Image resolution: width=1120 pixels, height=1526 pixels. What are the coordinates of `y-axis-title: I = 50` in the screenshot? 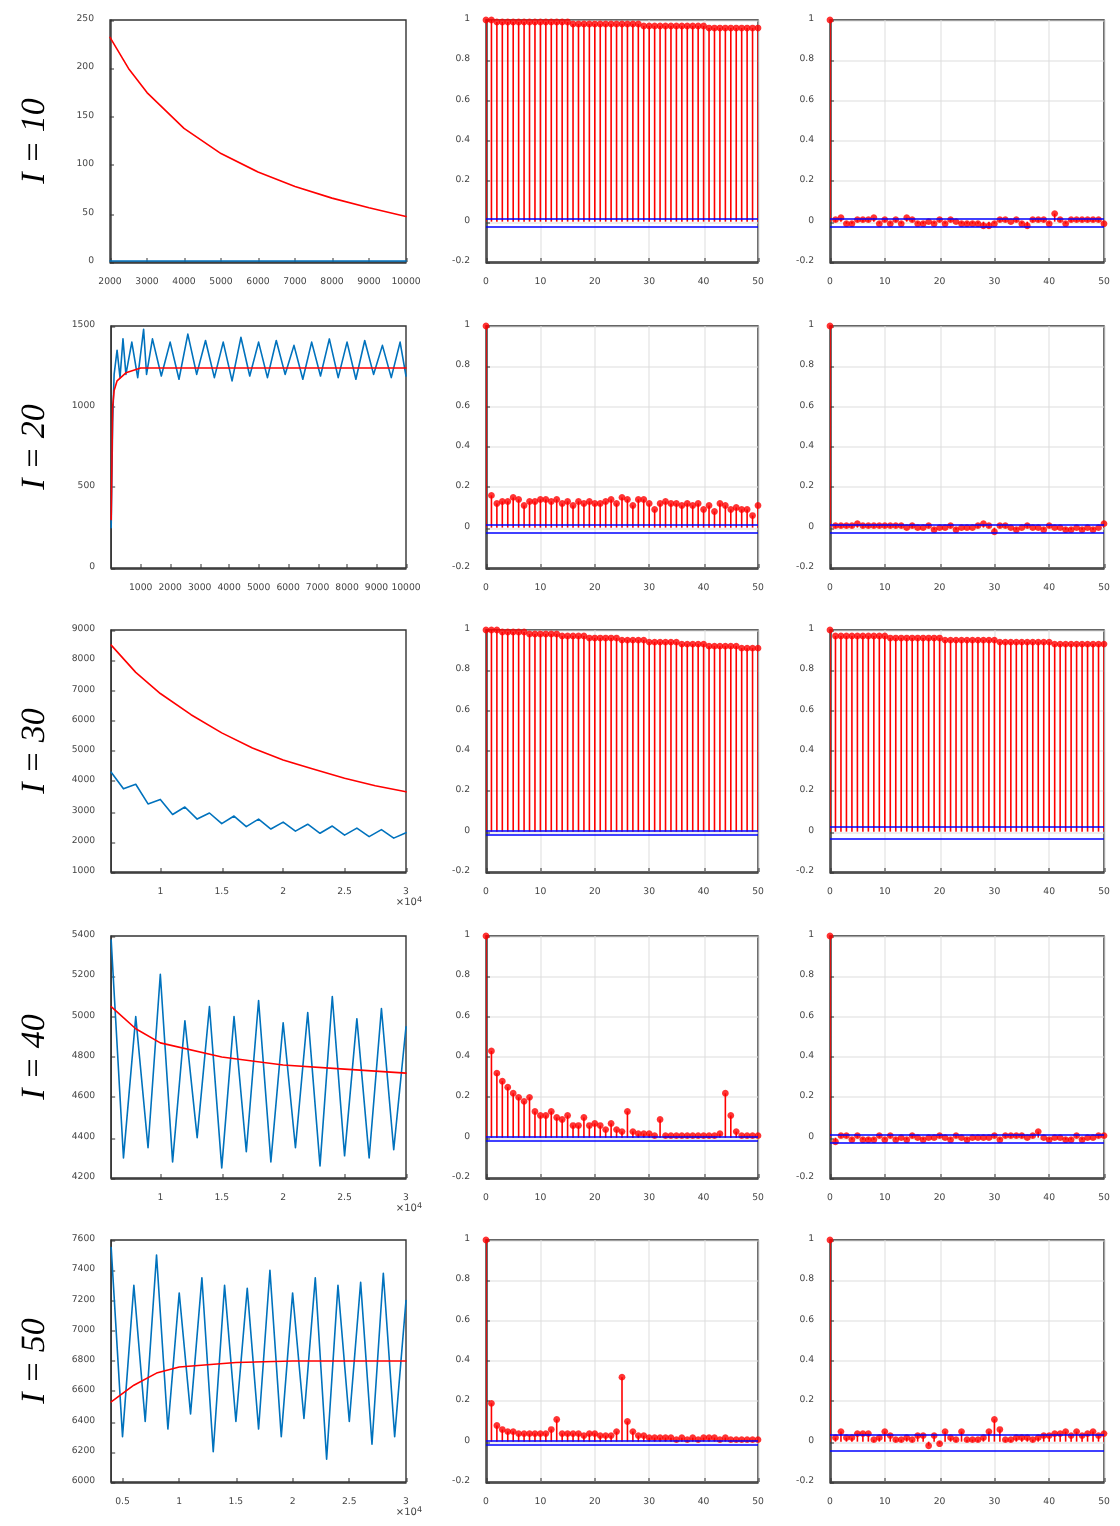 It's located at (33, 1362).